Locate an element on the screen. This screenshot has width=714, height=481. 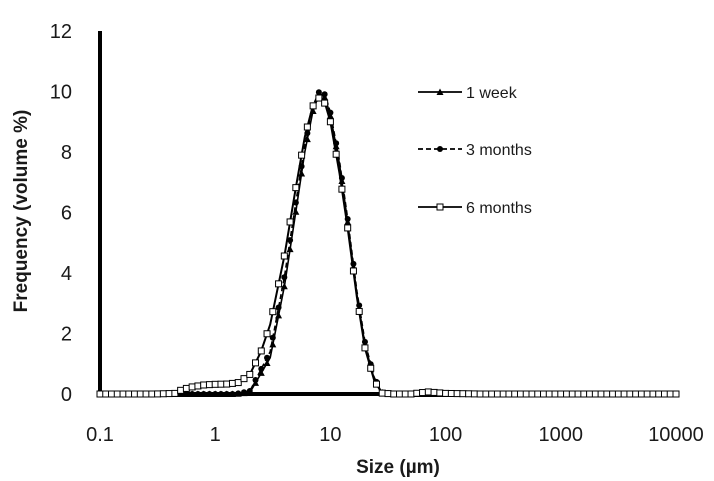
y-tick-label: 8 is located at coordinates (66, 153).